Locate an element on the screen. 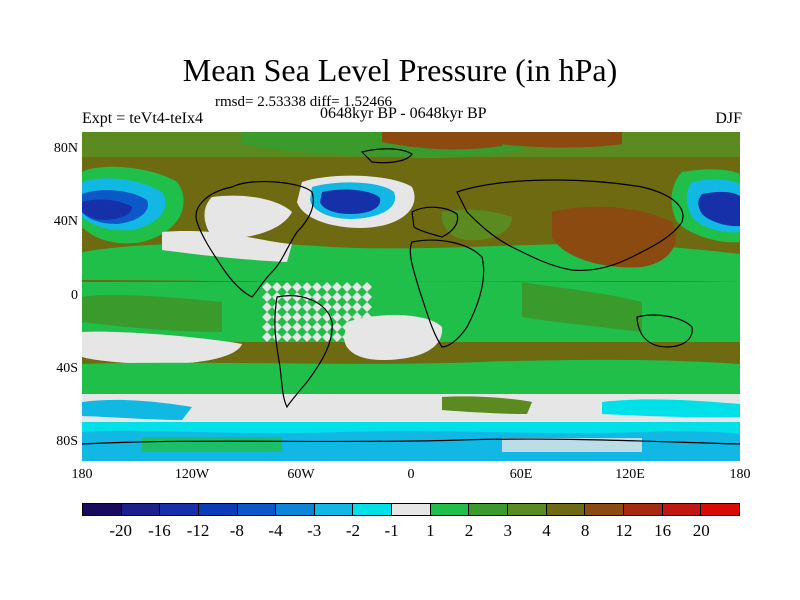 The image size is (800, 600). colorbar-label: 20 is located at coordinates (701, 530).